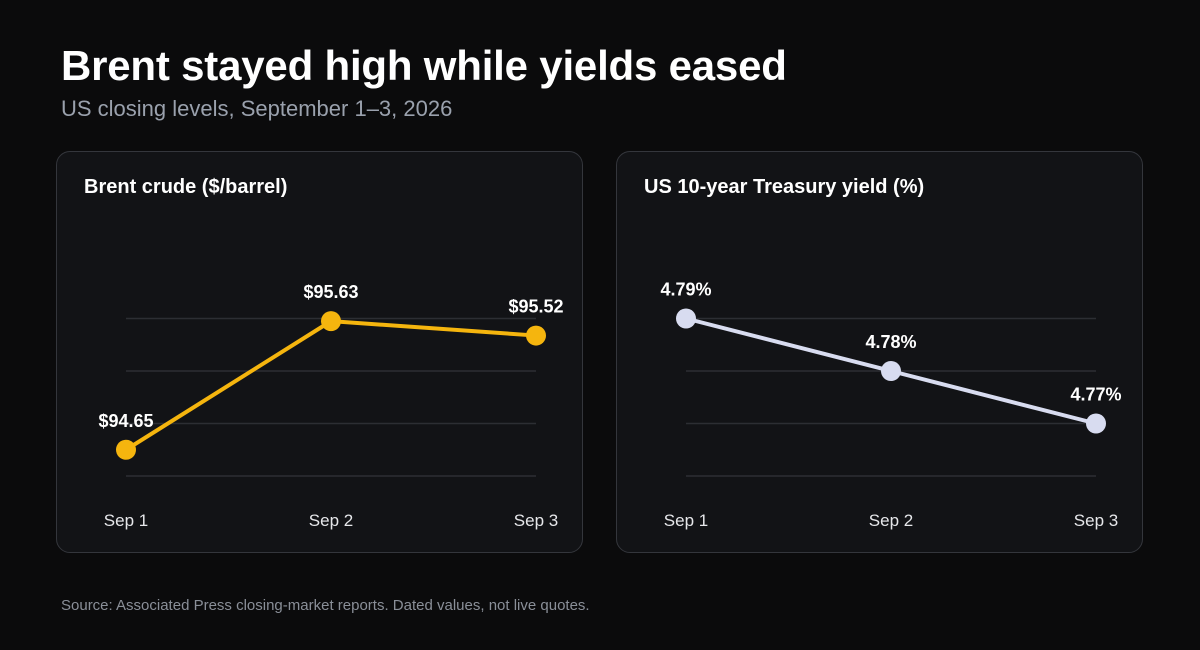 The width and height of the screenshot is (1200, 650). I want to click on brent-x-tick-label: Sep 2, so click(331, 520).